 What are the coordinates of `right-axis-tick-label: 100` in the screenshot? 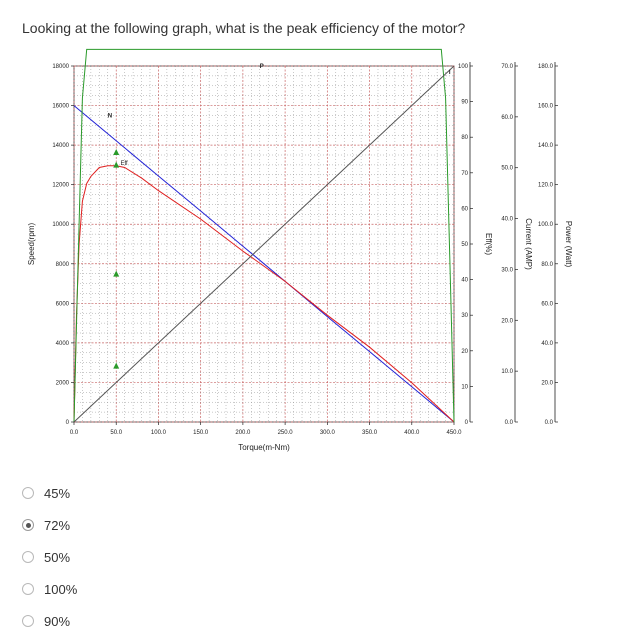 It's located at (463, 67).